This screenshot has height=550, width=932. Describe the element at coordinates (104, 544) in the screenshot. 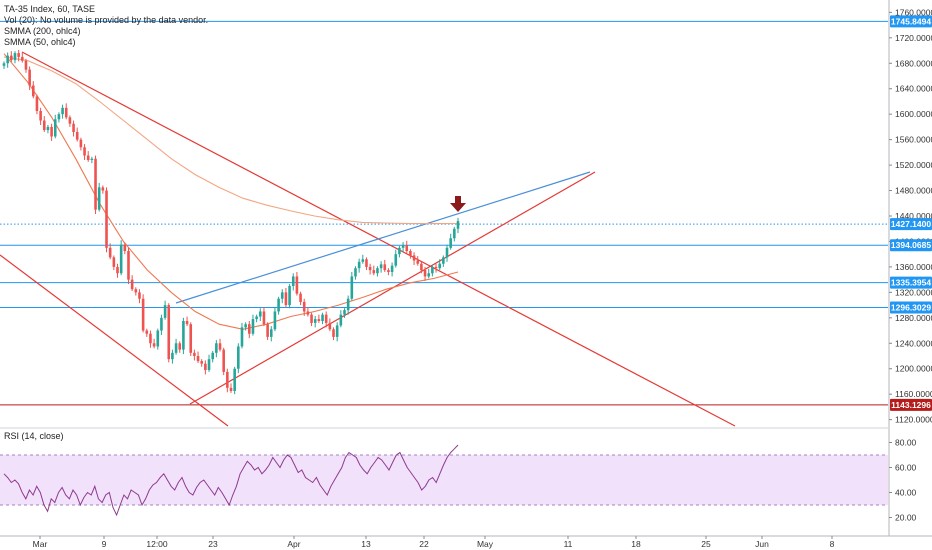

I see `x-tick-label: 9` at that location.